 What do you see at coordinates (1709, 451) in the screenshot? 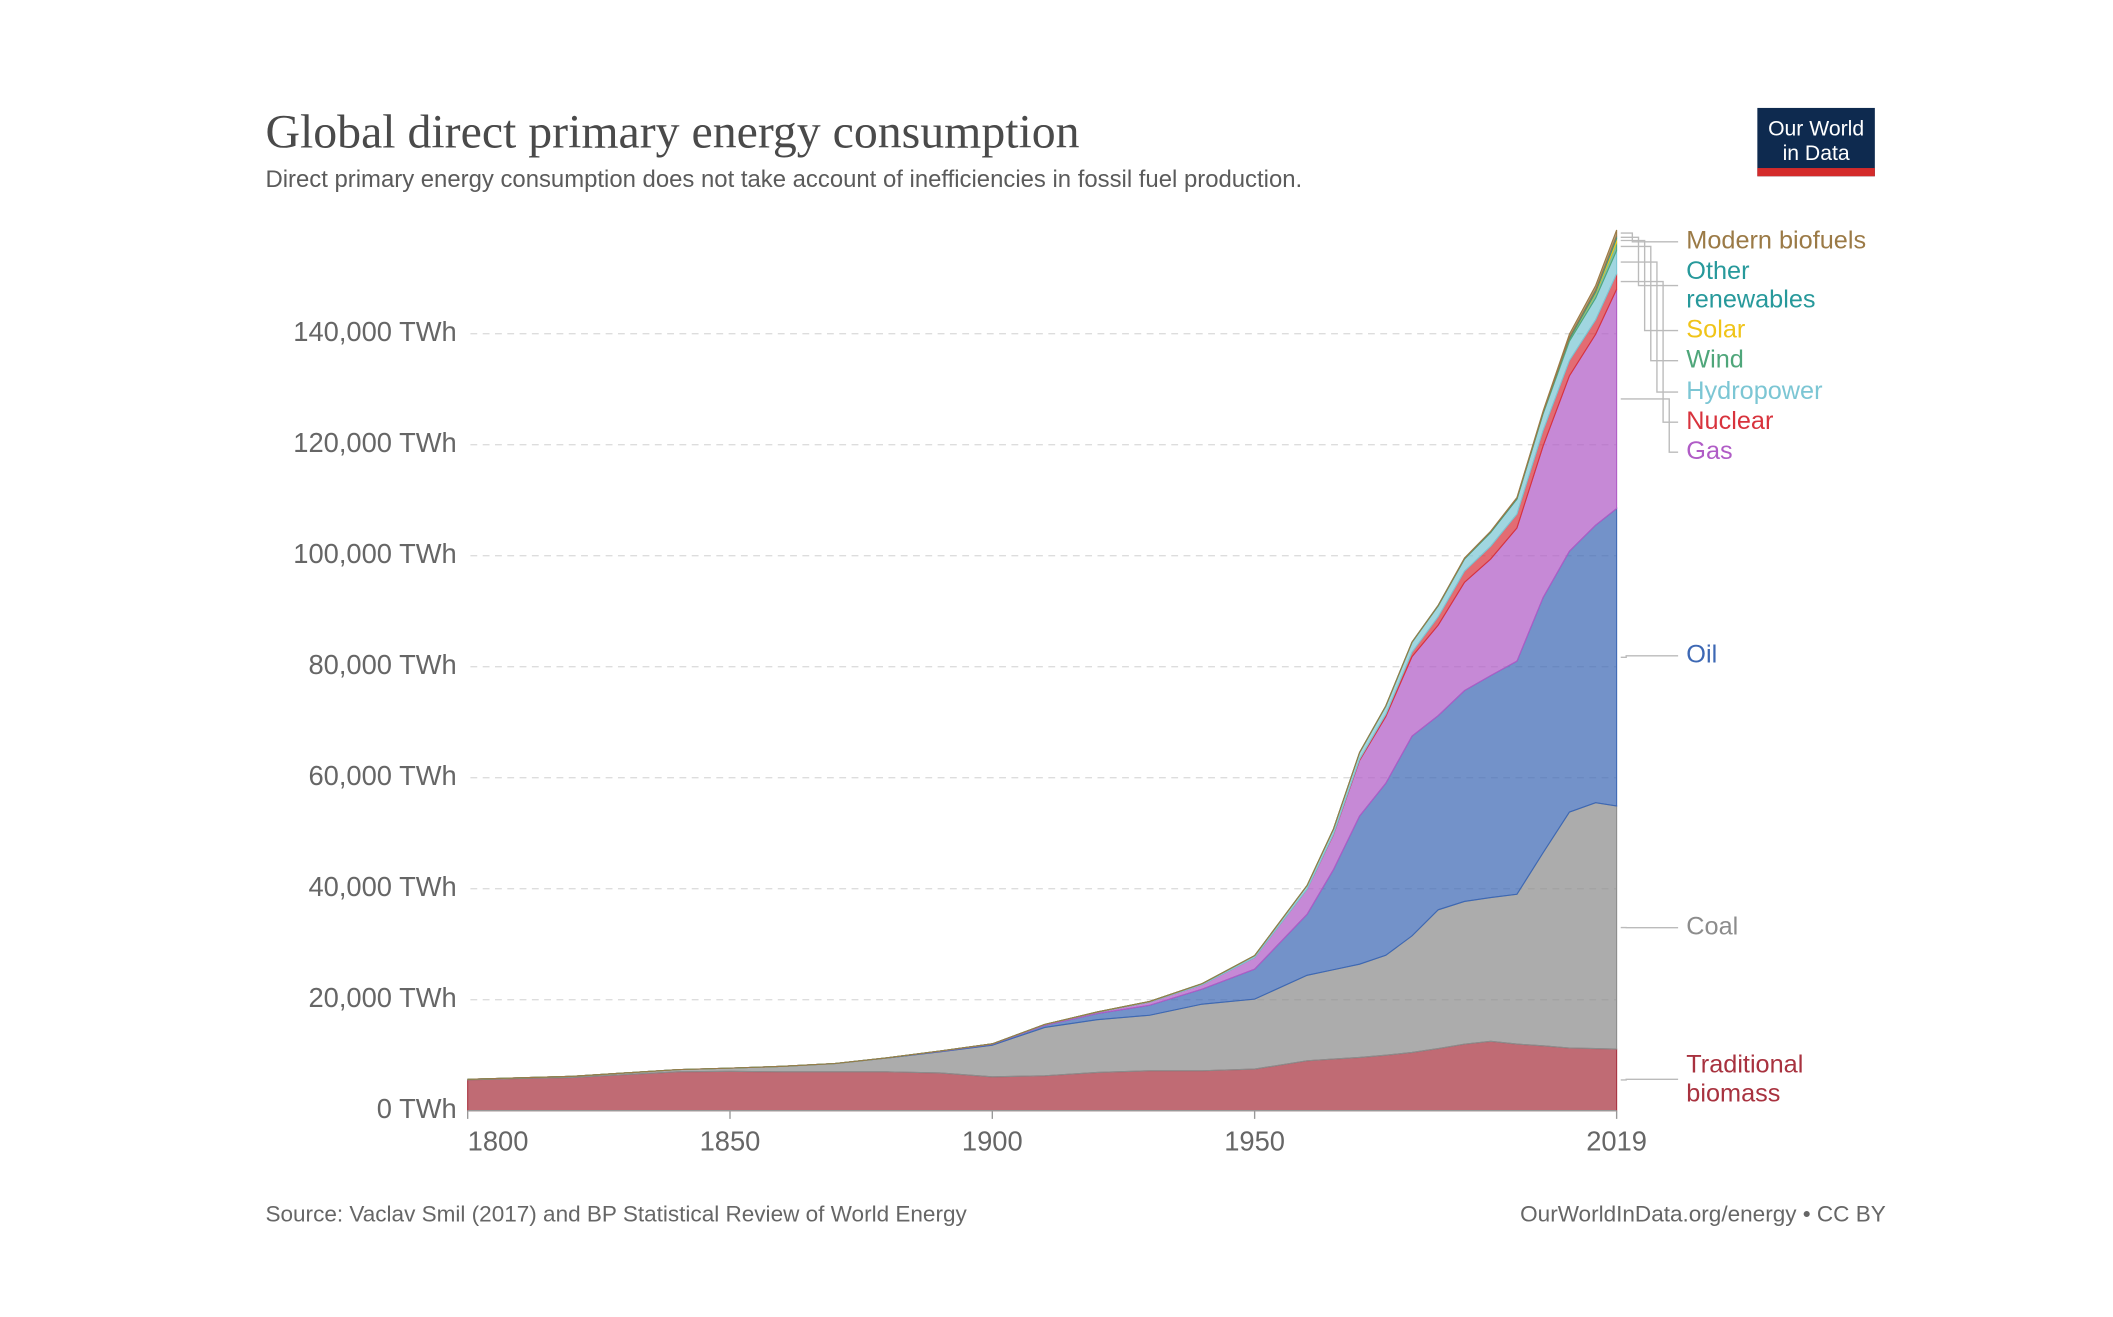
I see `legend-label: Gas` at bounding box center [1709, 451].